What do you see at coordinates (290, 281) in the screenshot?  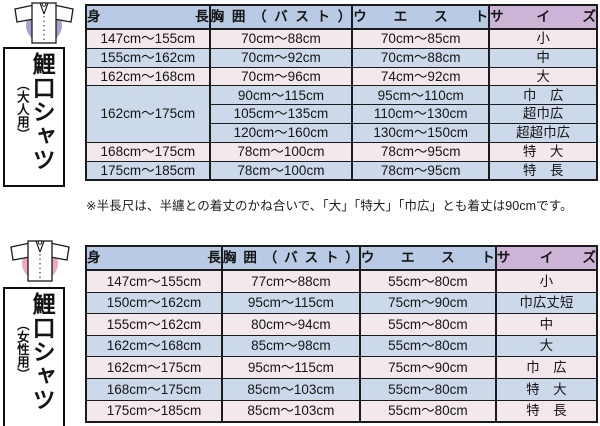 I see `cell-bust: 77cm～88cm` at bounding box center [290, 281].